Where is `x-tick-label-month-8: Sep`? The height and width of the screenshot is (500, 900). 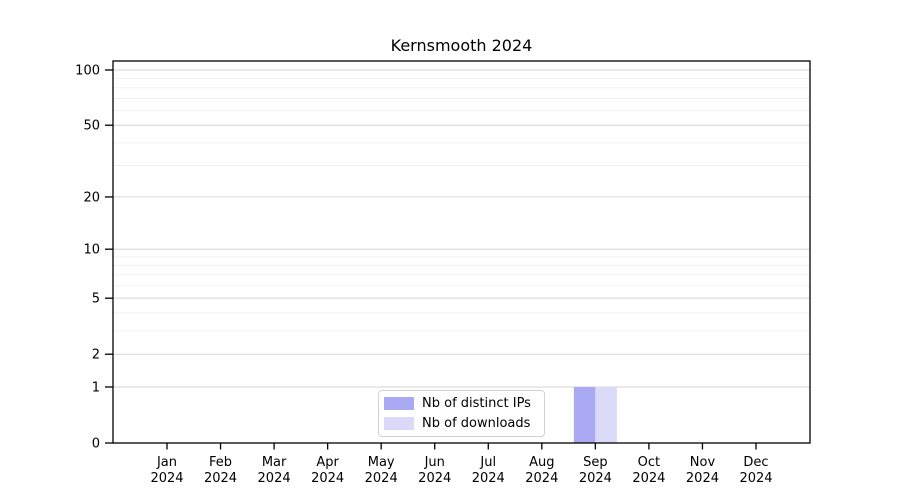 x-tick-label-month-8: Sep is located at coordinates (595, 462).